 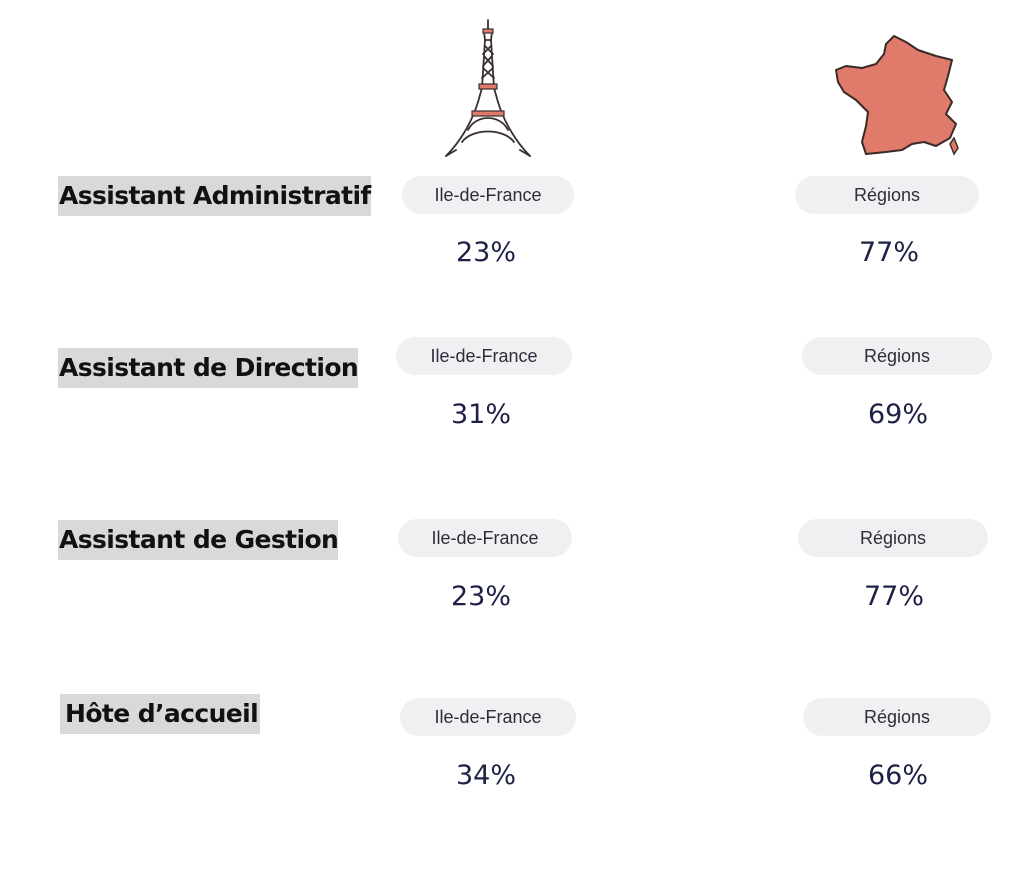 What do you see at coordinates (485, 775) in the screenshot?
I see `idf-percent: 34%` at bounding box center [485, 775].